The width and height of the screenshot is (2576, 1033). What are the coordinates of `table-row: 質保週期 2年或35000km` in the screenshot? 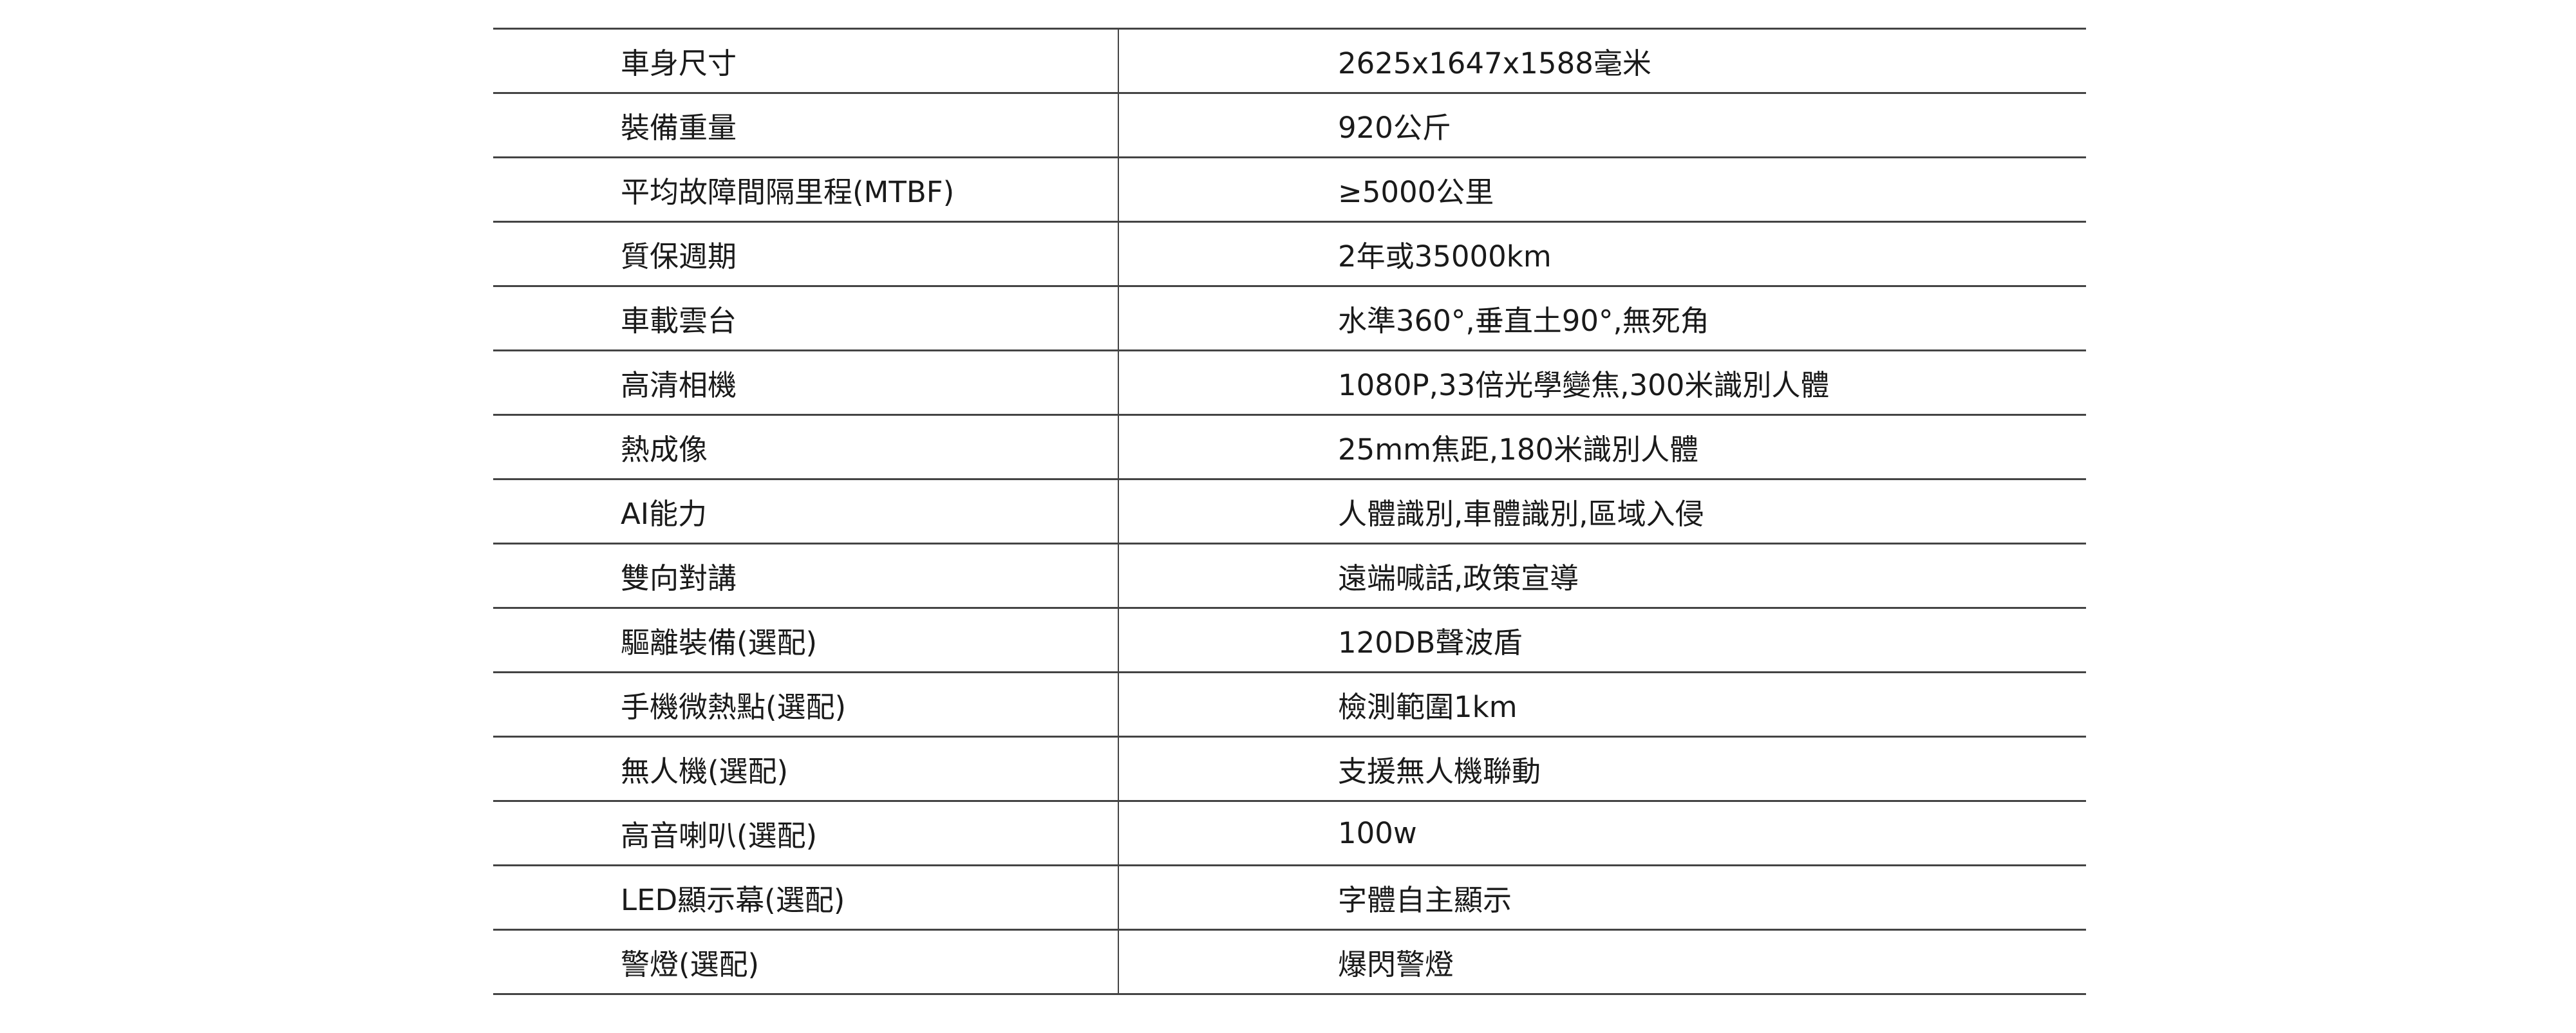 It's located at (1289, 254).